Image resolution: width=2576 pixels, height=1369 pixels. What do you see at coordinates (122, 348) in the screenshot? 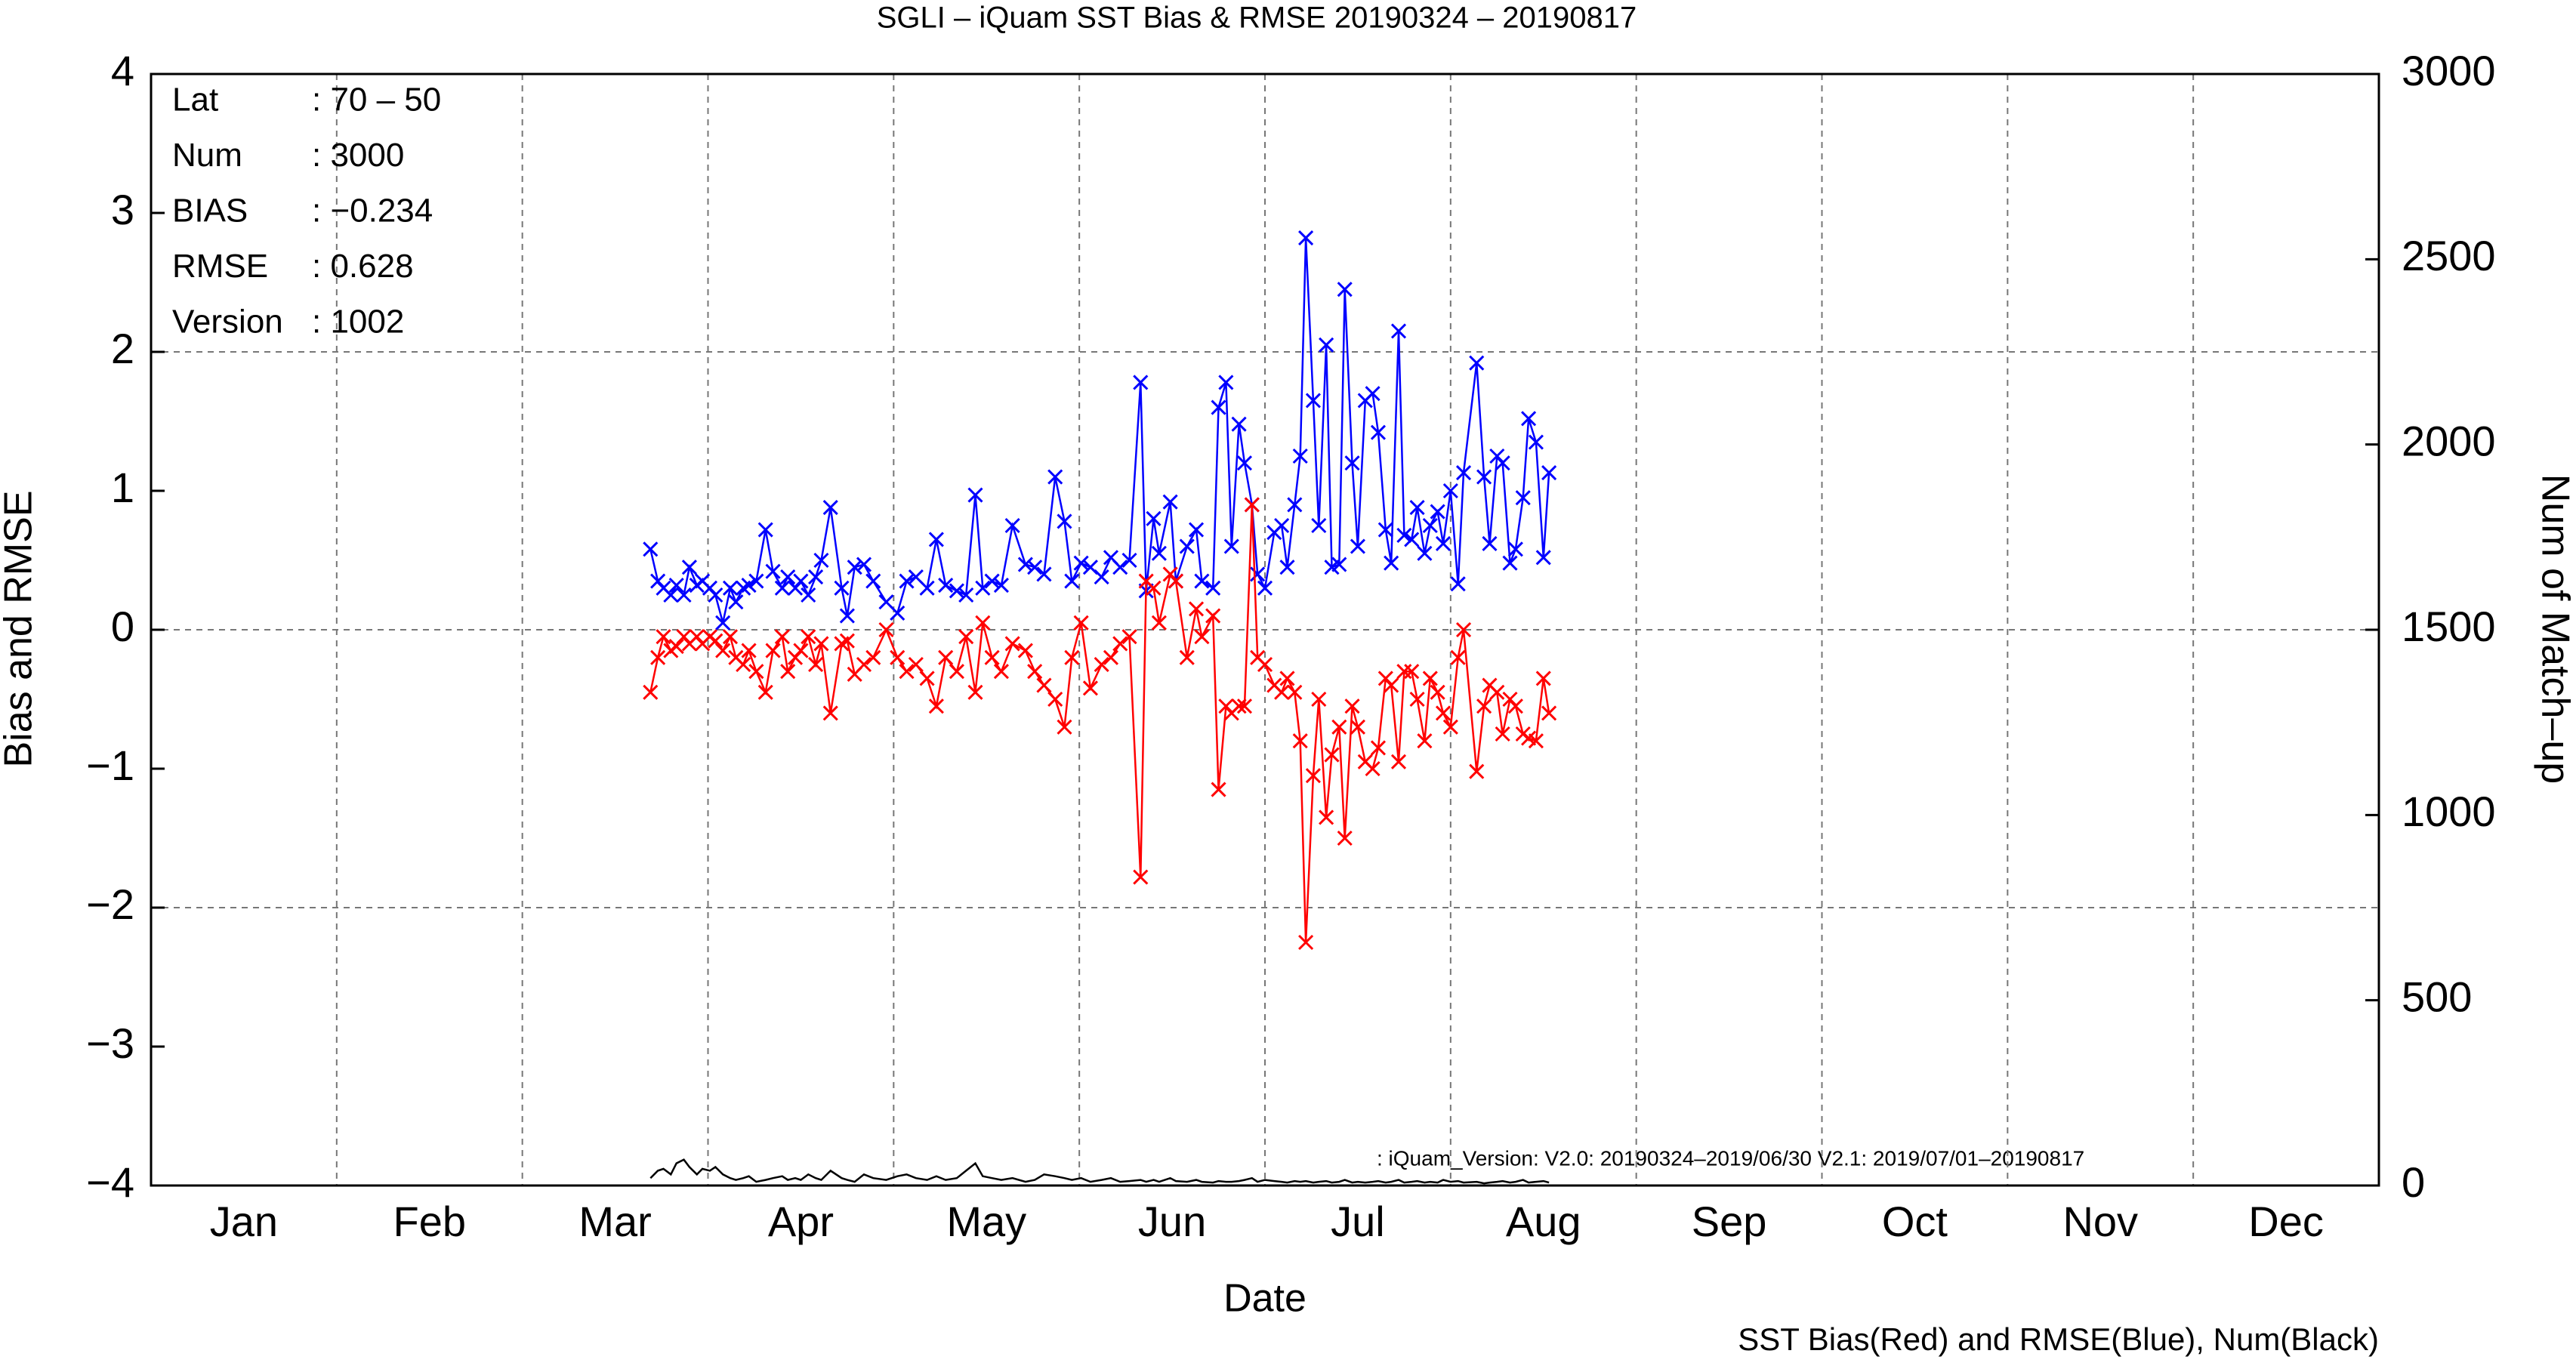
I see `y-tick-label: 2` at bounding box center [122, 348].